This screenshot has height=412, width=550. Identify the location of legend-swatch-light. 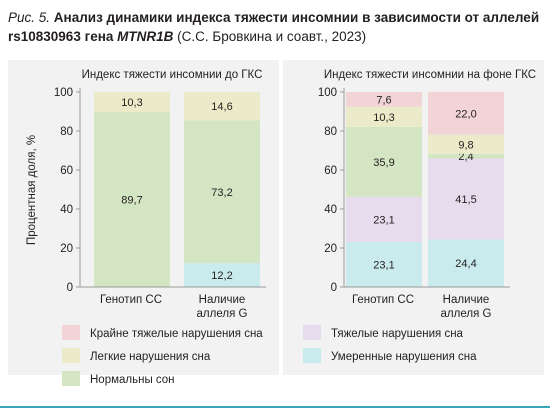
(71, 355).